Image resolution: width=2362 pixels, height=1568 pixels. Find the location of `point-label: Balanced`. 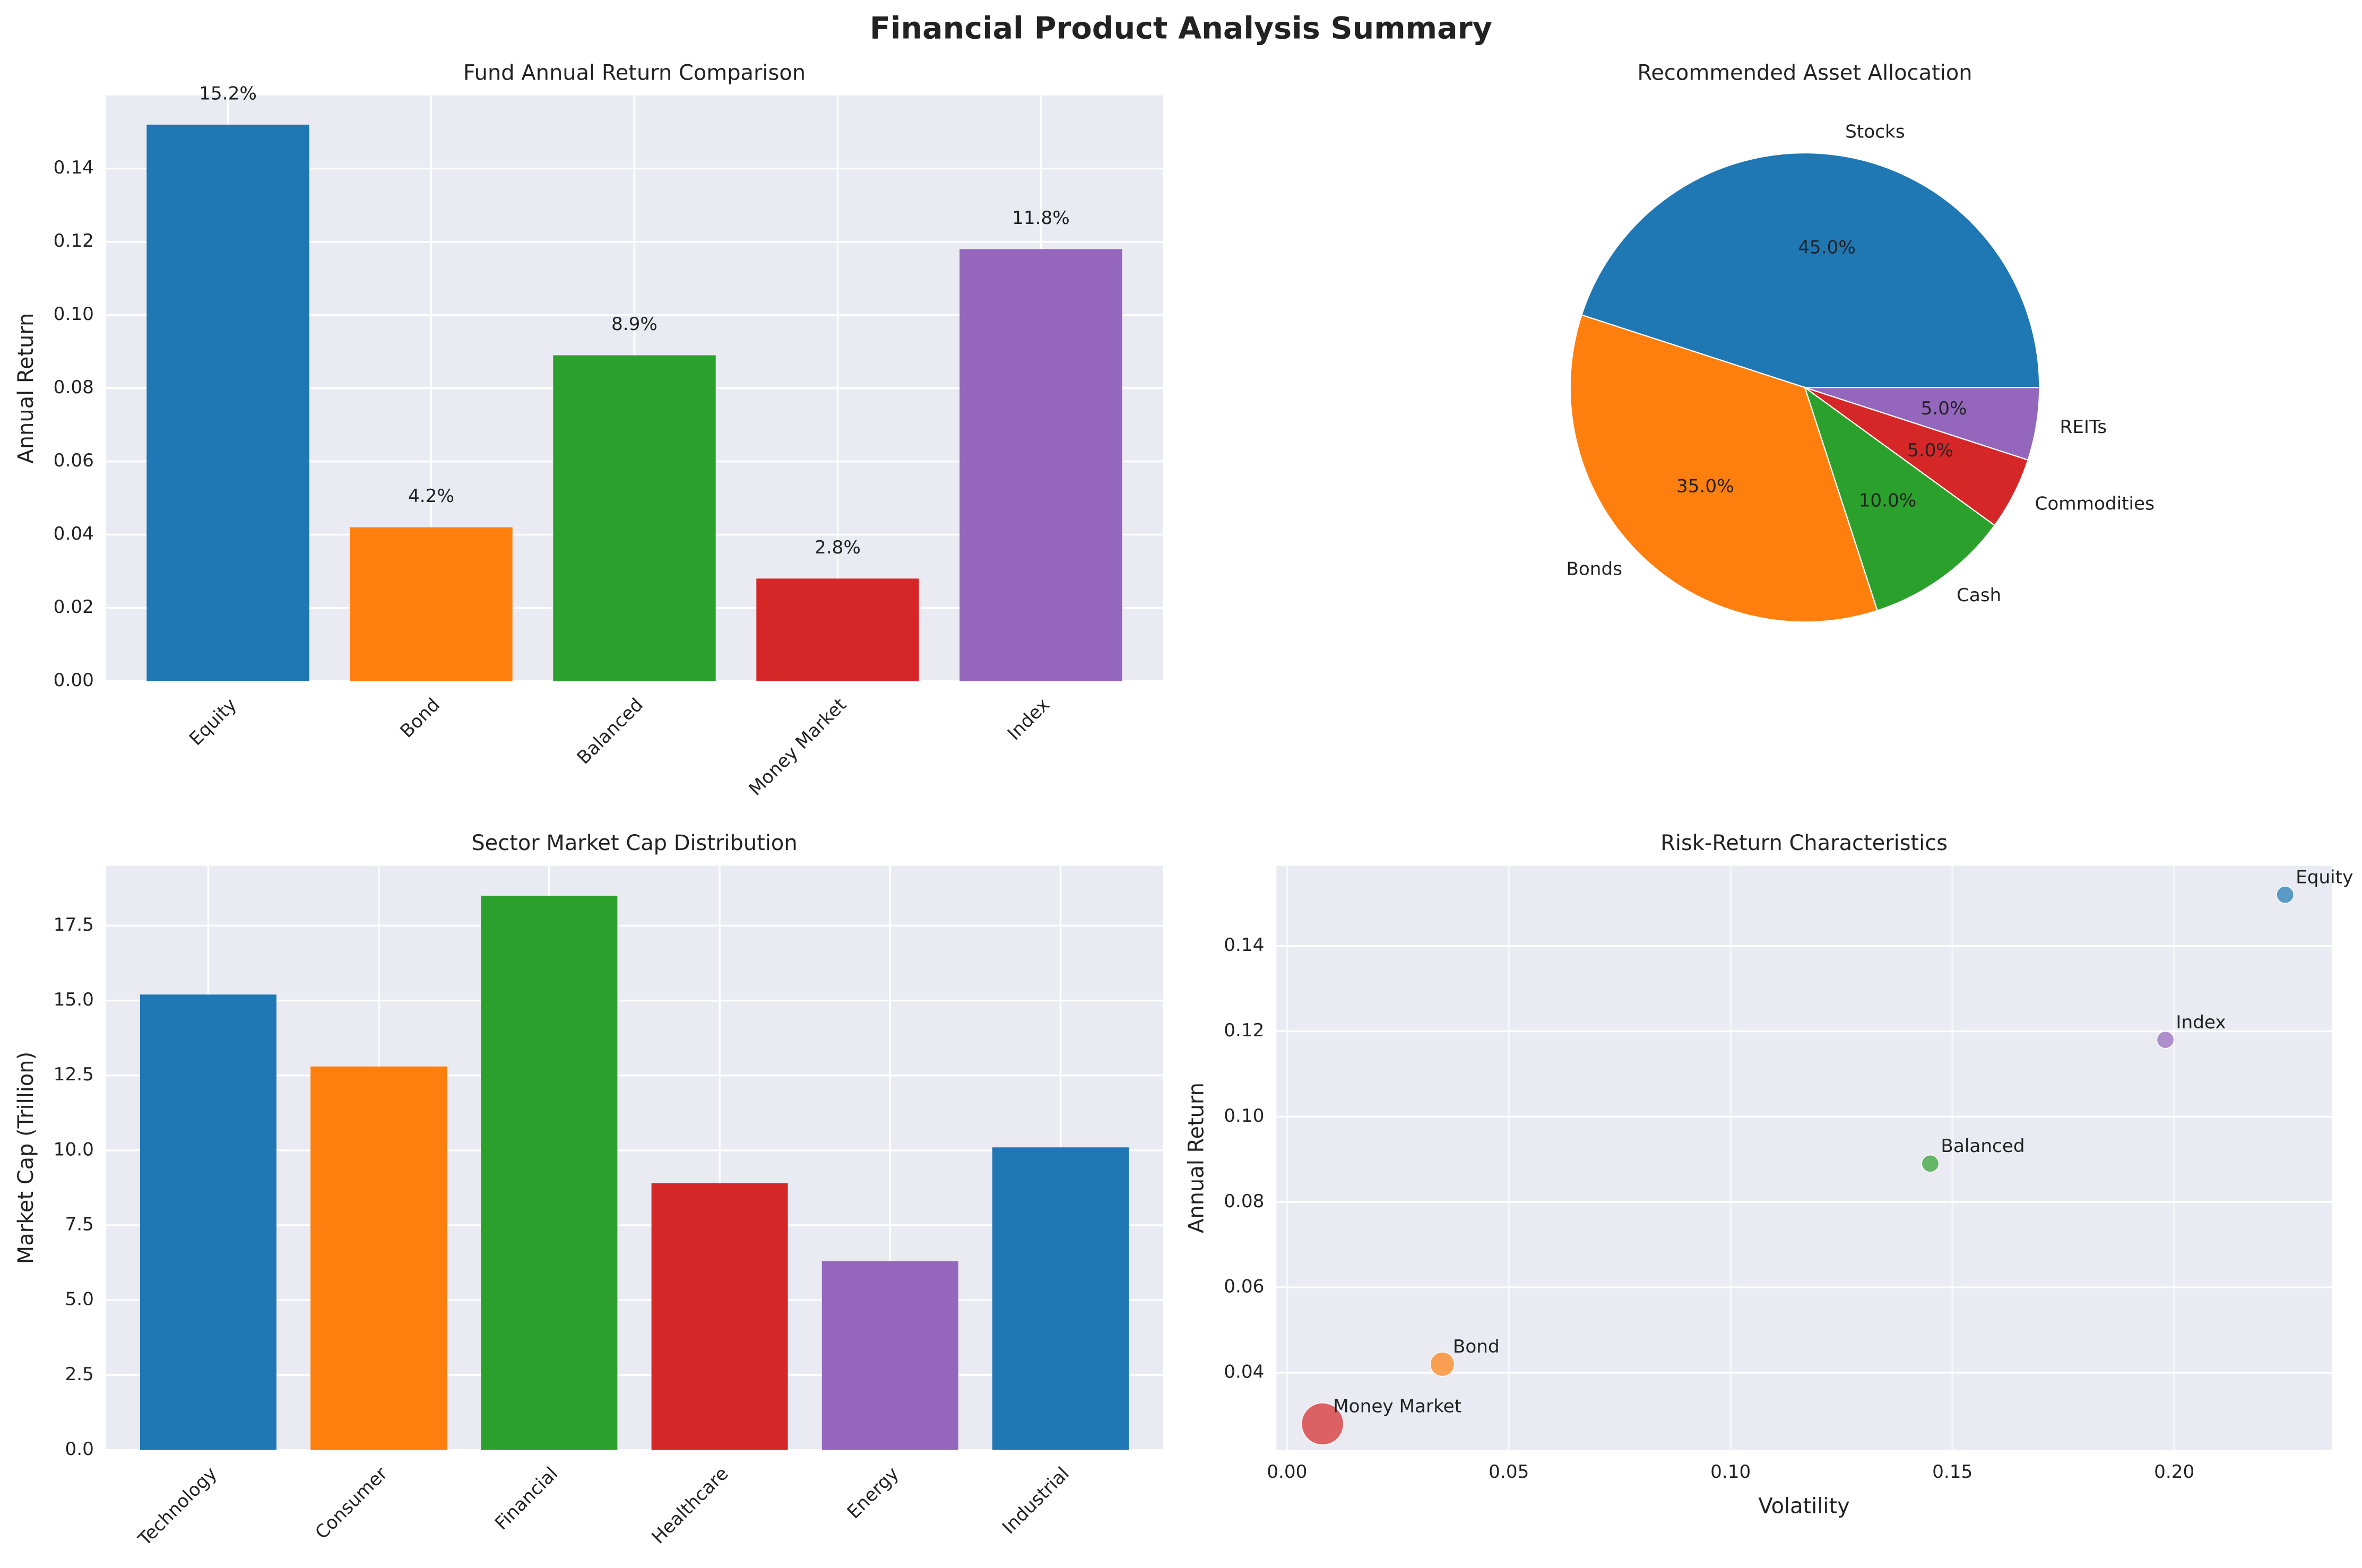

point-label: Balanced is located at coordinates (1982, 1146).